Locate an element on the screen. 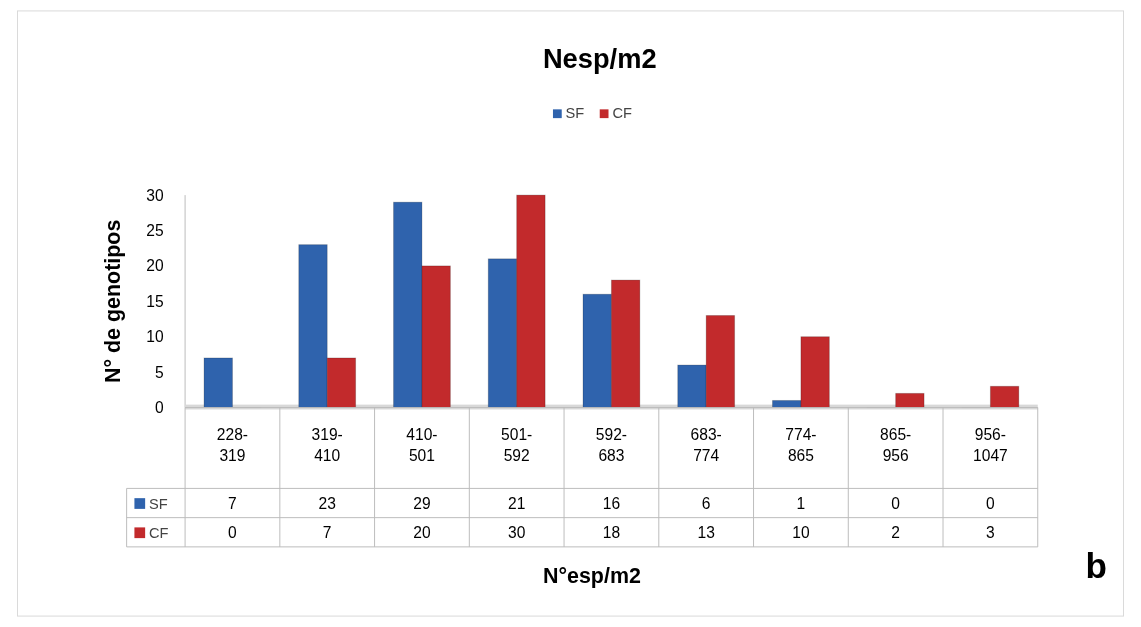 This screenshot has width=1141, height=627. x-tick-label: 228-319 is located at coordinates (232, 445).